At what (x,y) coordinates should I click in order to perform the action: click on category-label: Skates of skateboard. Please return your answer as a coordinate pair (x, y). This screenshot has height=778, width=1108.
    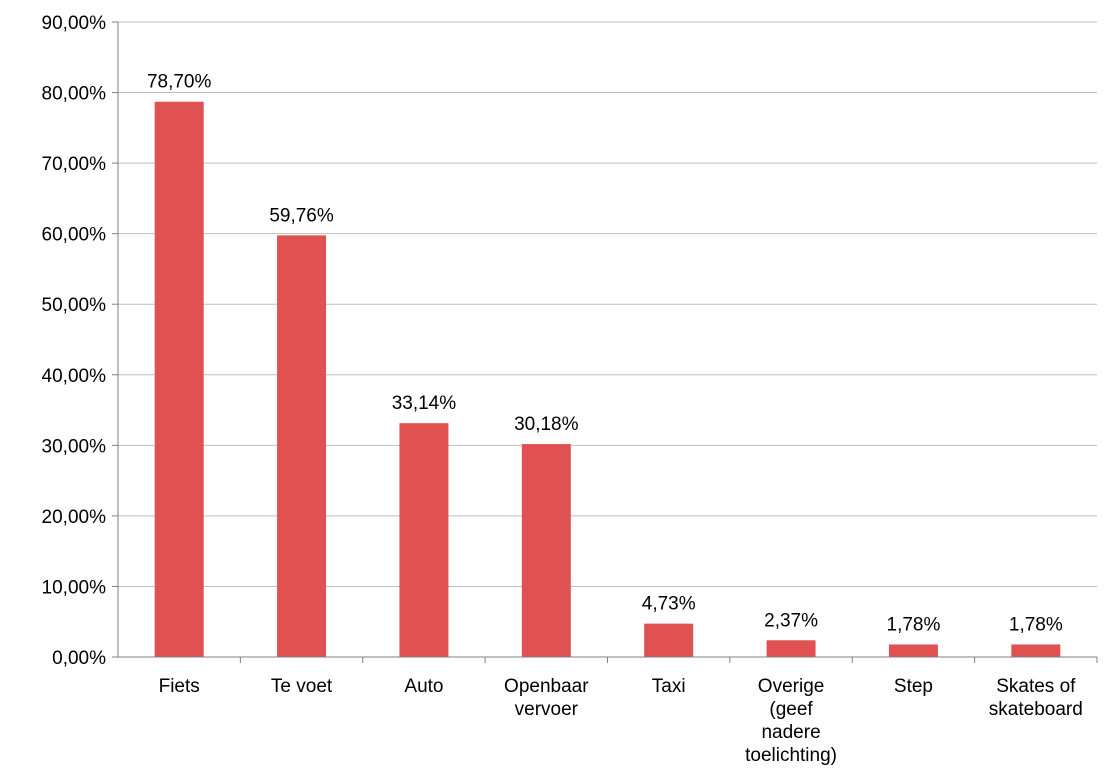
    Looking at the image, I should click on (1036, 698).